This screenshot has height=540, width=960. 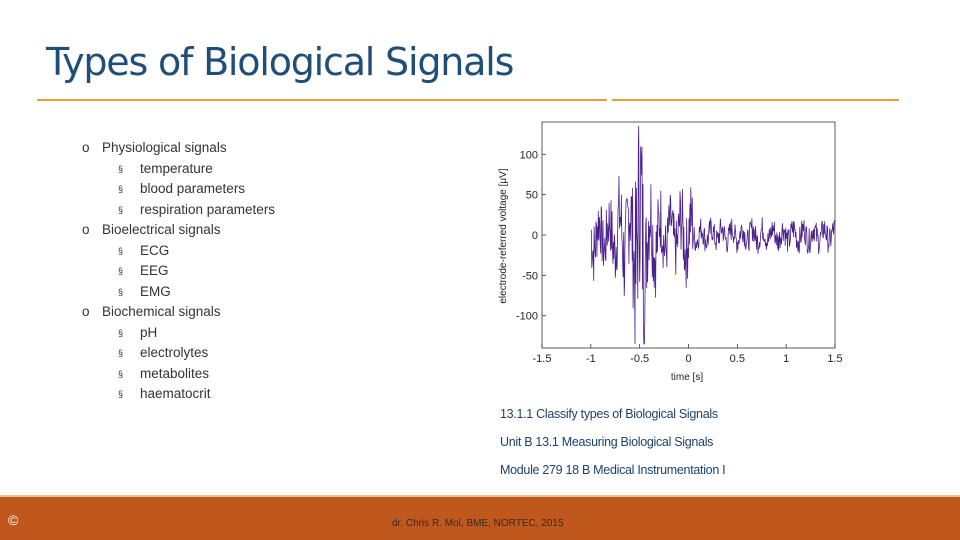 I want to click on chart-series-line, so click(x=713, y=235).